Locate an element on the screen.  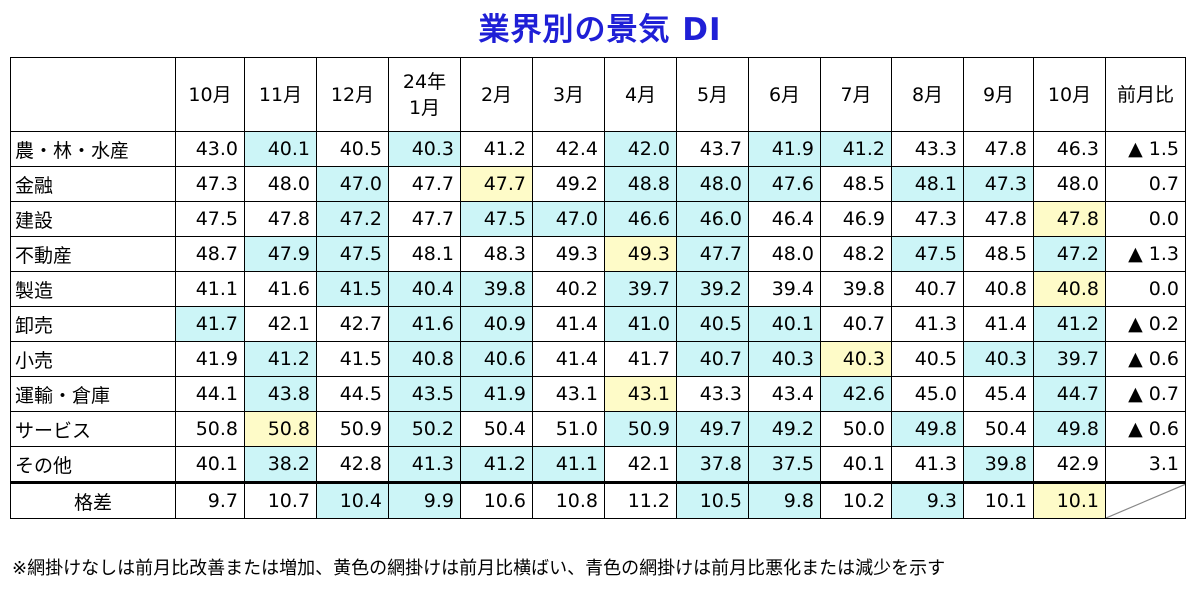
value-cell: 9.3 is located at coordinates (927, 500).